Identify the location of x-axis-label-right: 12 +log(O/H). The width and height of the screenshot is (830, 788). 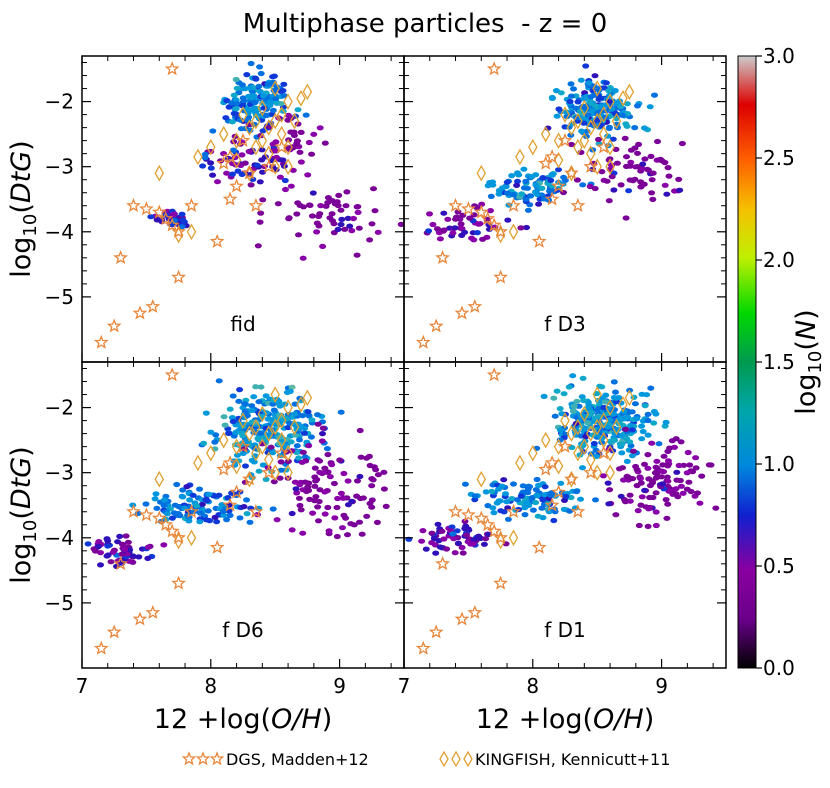
(565, 719).